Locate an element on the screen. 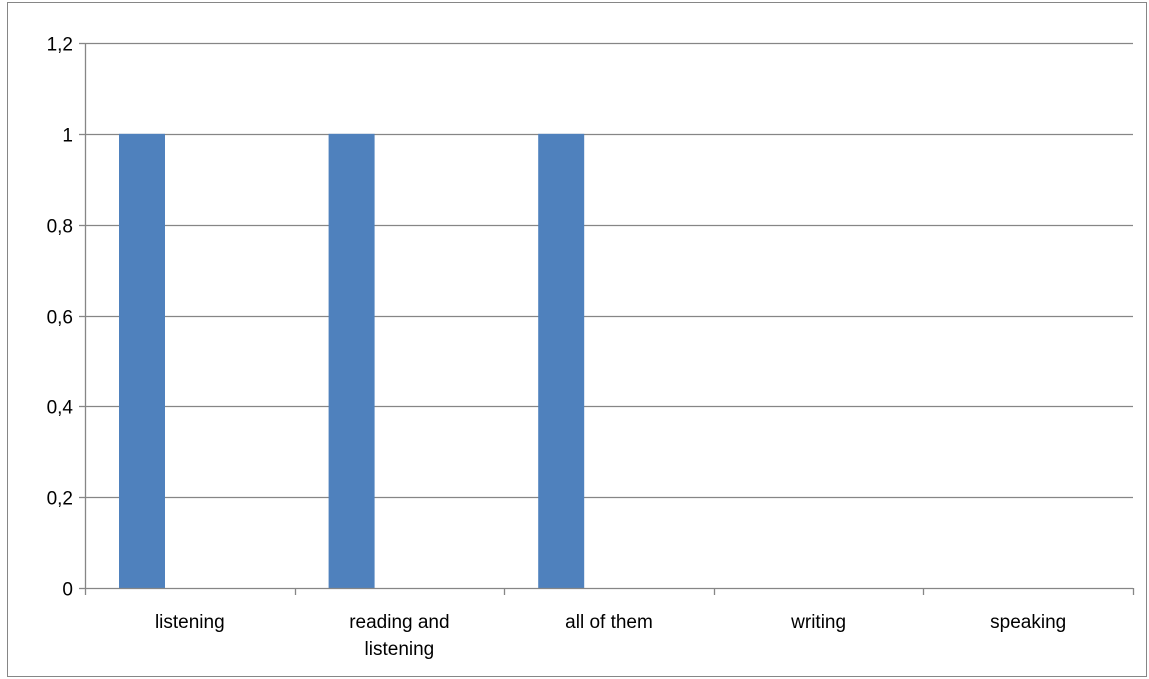  y-tick-label: 1 is located at coordinates (67, 136).